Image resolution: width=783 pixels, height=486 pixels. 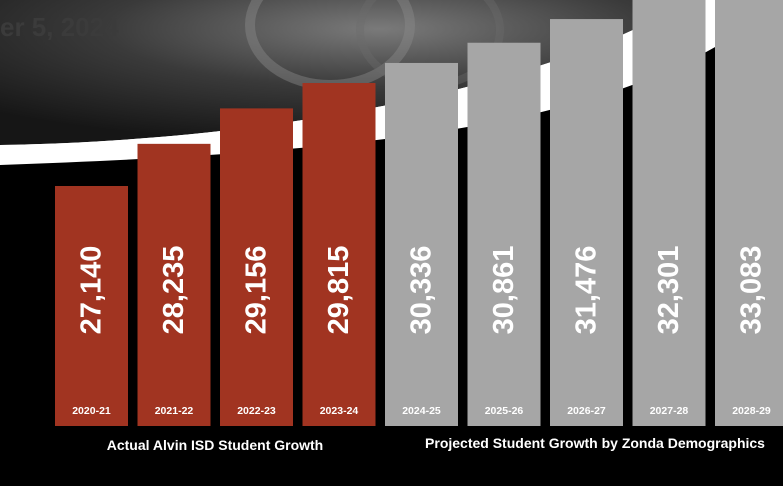 What do you see at coordinates (421, 411) in the screenshot?
I see `category-label: 2024-25` at bounding box center [421, 411].